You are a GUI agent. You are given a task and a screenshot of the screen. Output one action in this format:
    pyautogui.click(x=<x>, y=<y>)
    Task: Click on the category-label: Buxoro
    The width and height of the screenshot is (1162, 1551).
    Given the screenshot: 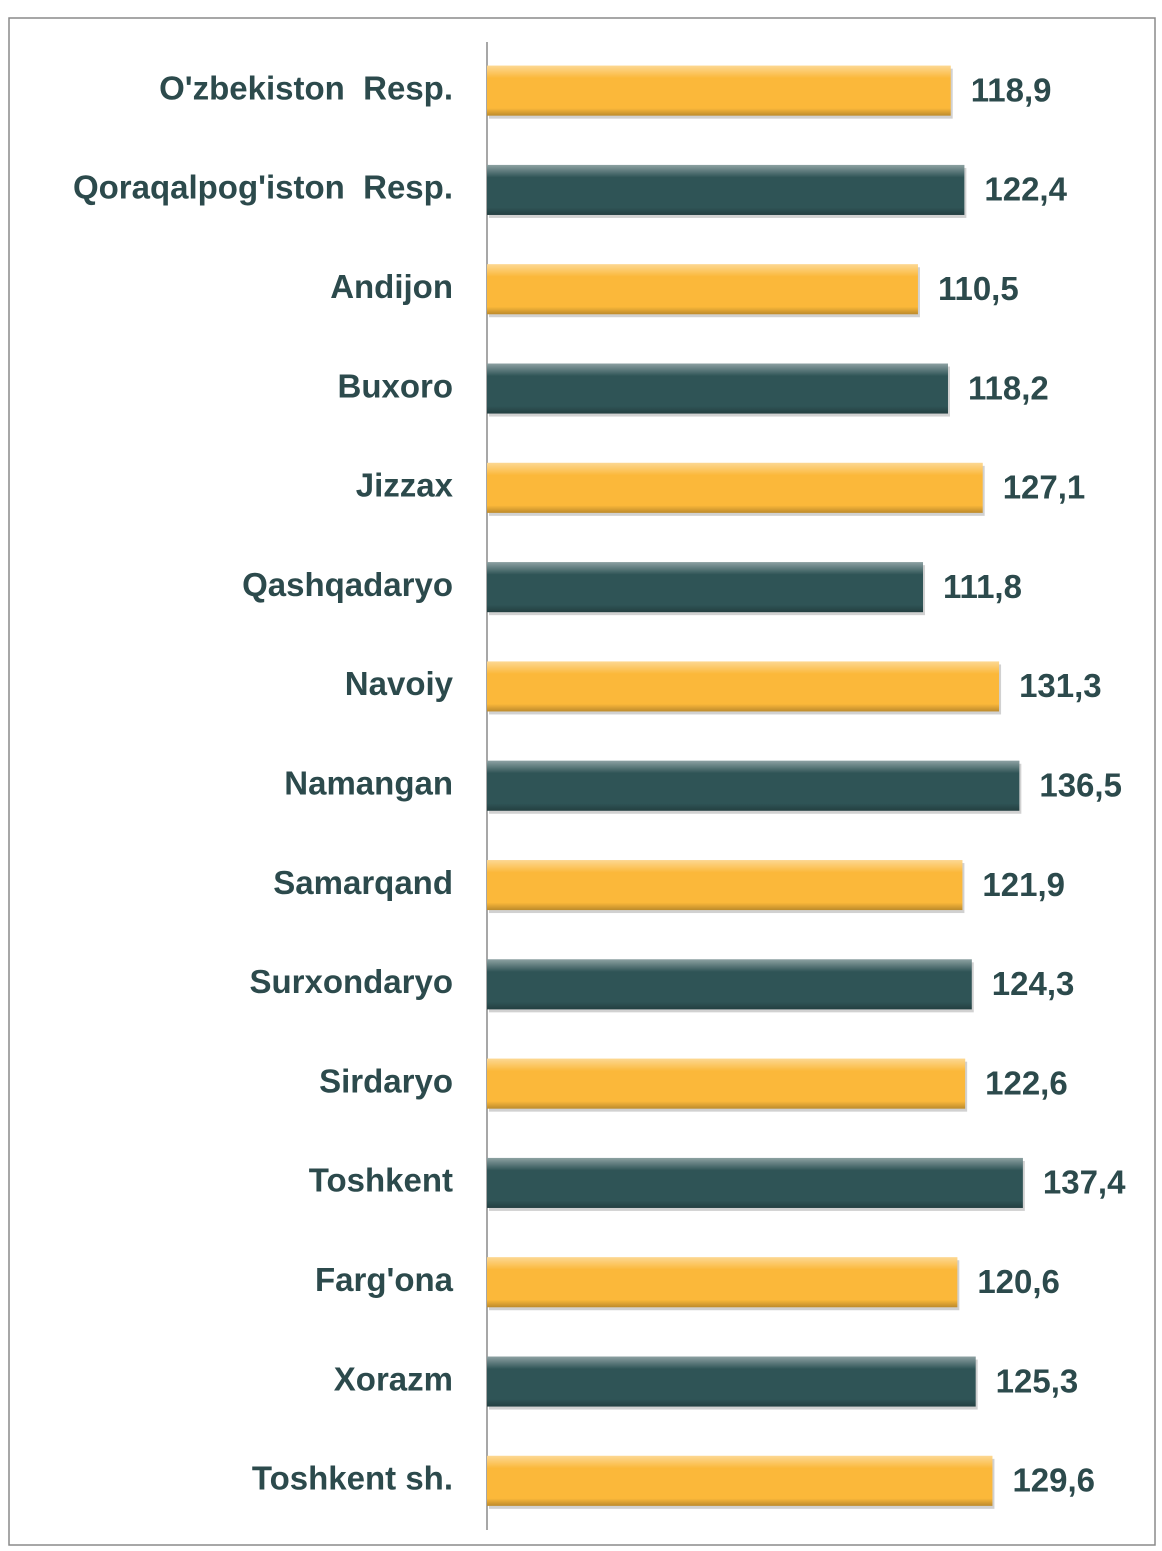 What is the action you would take?
    pyautogui.click(x=396, y=385)
    